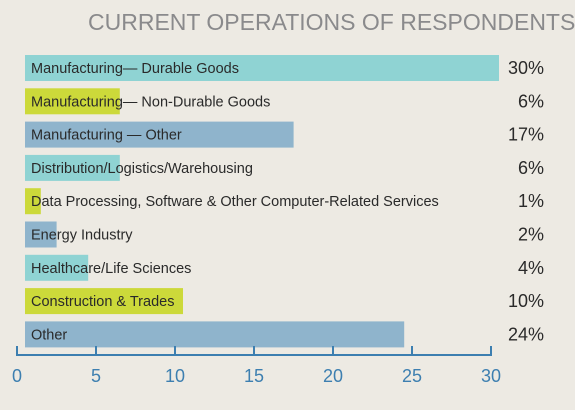  What do you see at coordinates (254, 376) in the screenshot?
I see `x-tick-label: 15` at bounding box center [254, 376].